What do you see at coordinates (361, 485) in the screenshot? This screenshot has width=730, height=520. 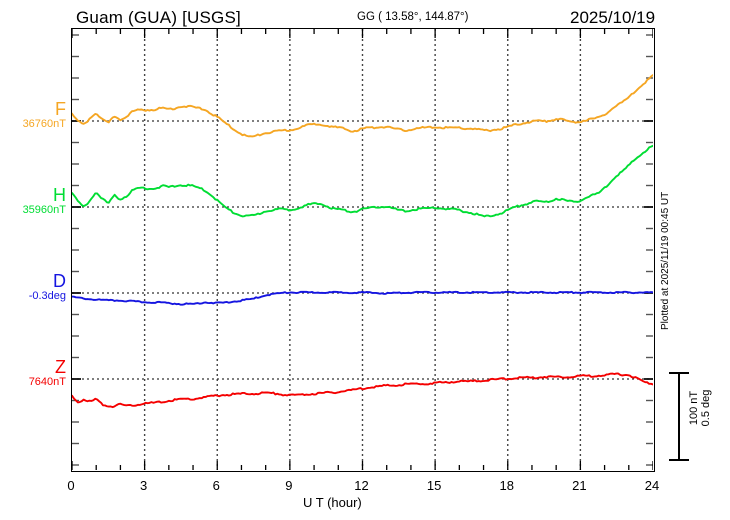 I see `x-tick-12: 12` at bounding box center [361, 485].